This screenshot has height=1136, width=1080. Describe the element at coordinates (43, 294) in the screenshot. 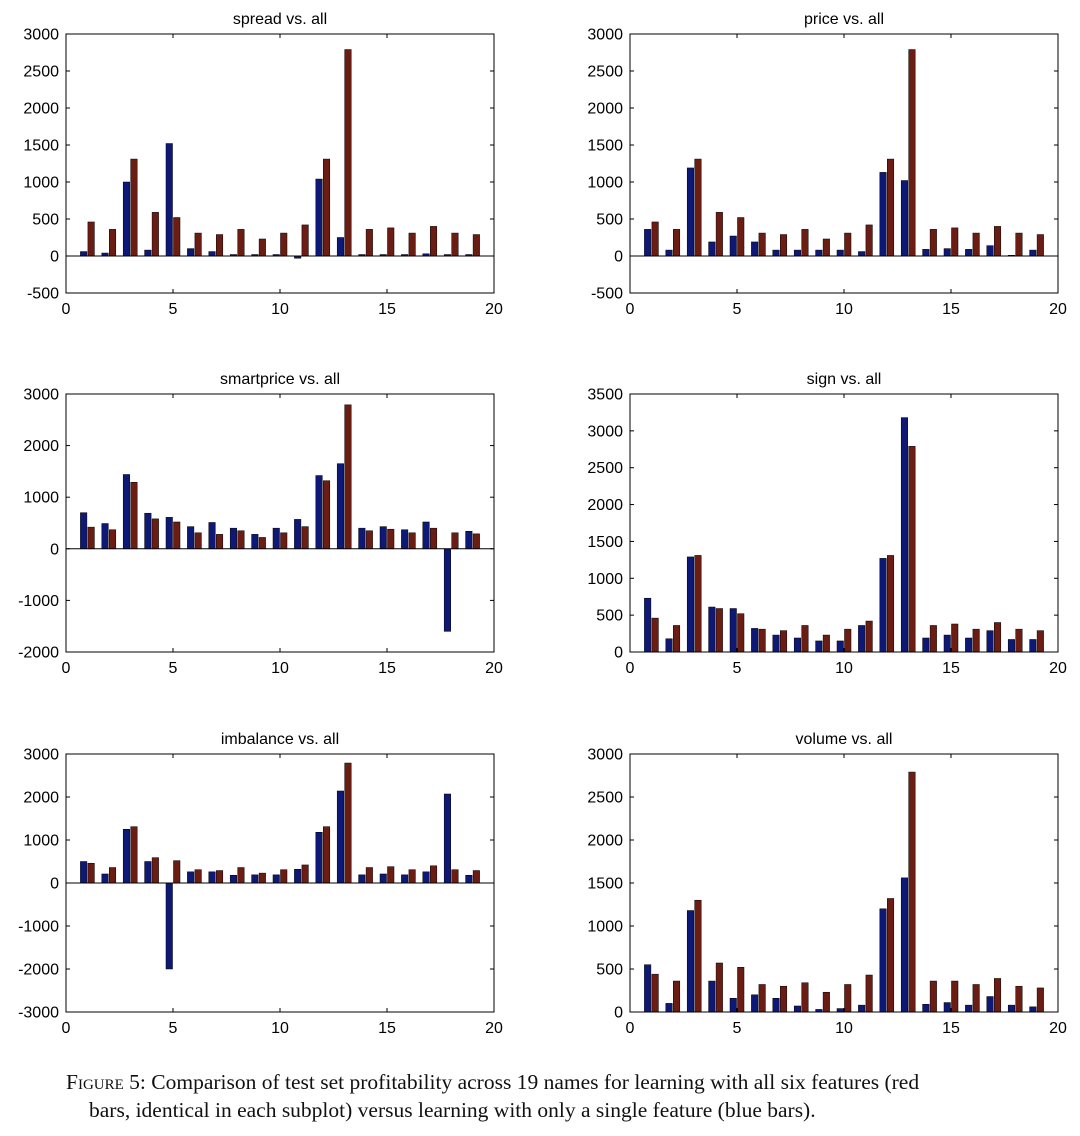

I see `y-tick-label: -500` at that location.